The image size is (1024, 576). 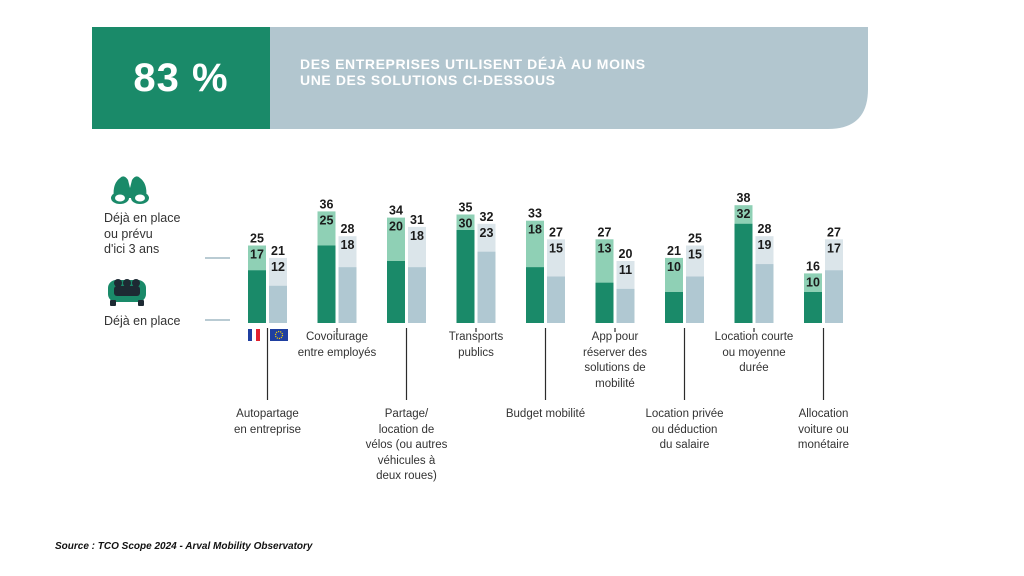 What do you see at coordinates (268, 422) in the screenshot?
I see `category-label-0: Autopartage en entreprise` at bounding box center [268, 422].